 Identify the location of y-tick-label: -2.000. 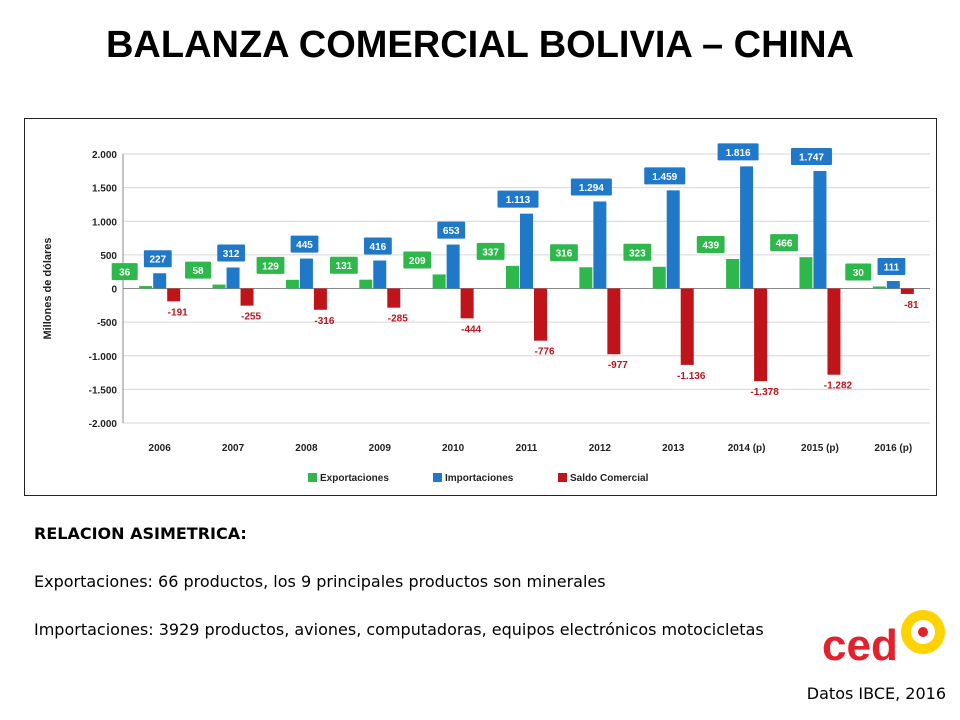
(103, 424).